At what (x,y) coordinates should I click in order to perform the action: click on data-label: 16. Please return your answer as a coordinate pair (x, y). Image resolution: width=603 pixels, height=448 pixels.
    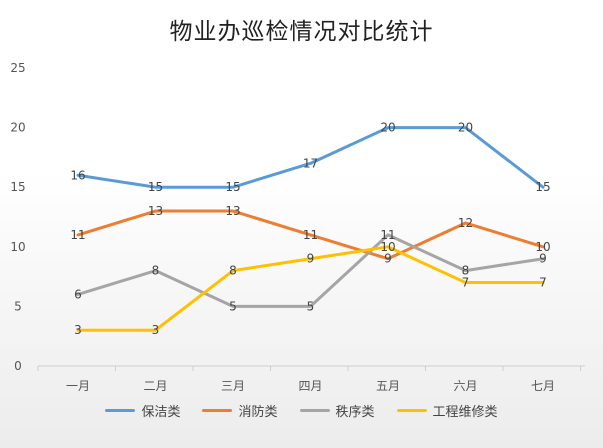
    Looking at the image, I should click on (77, 175).